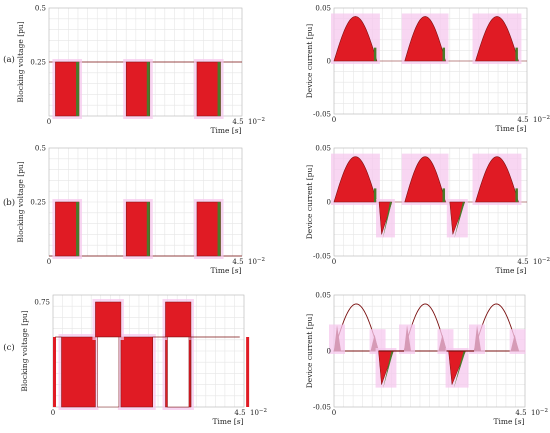 This screenshot has width=550, height=433. What do you see at coordinates (42, 303) in the screenshot?
I see `y-tick-label: 0.75` at bounding box center [42, 303].